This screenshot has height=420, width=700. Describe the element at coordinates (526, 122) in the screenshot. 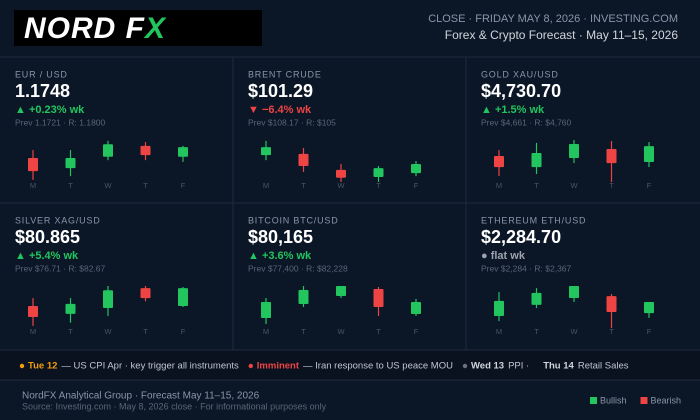

I see `panel-prev: Prev $4,661 · R: $4,760` at that location.